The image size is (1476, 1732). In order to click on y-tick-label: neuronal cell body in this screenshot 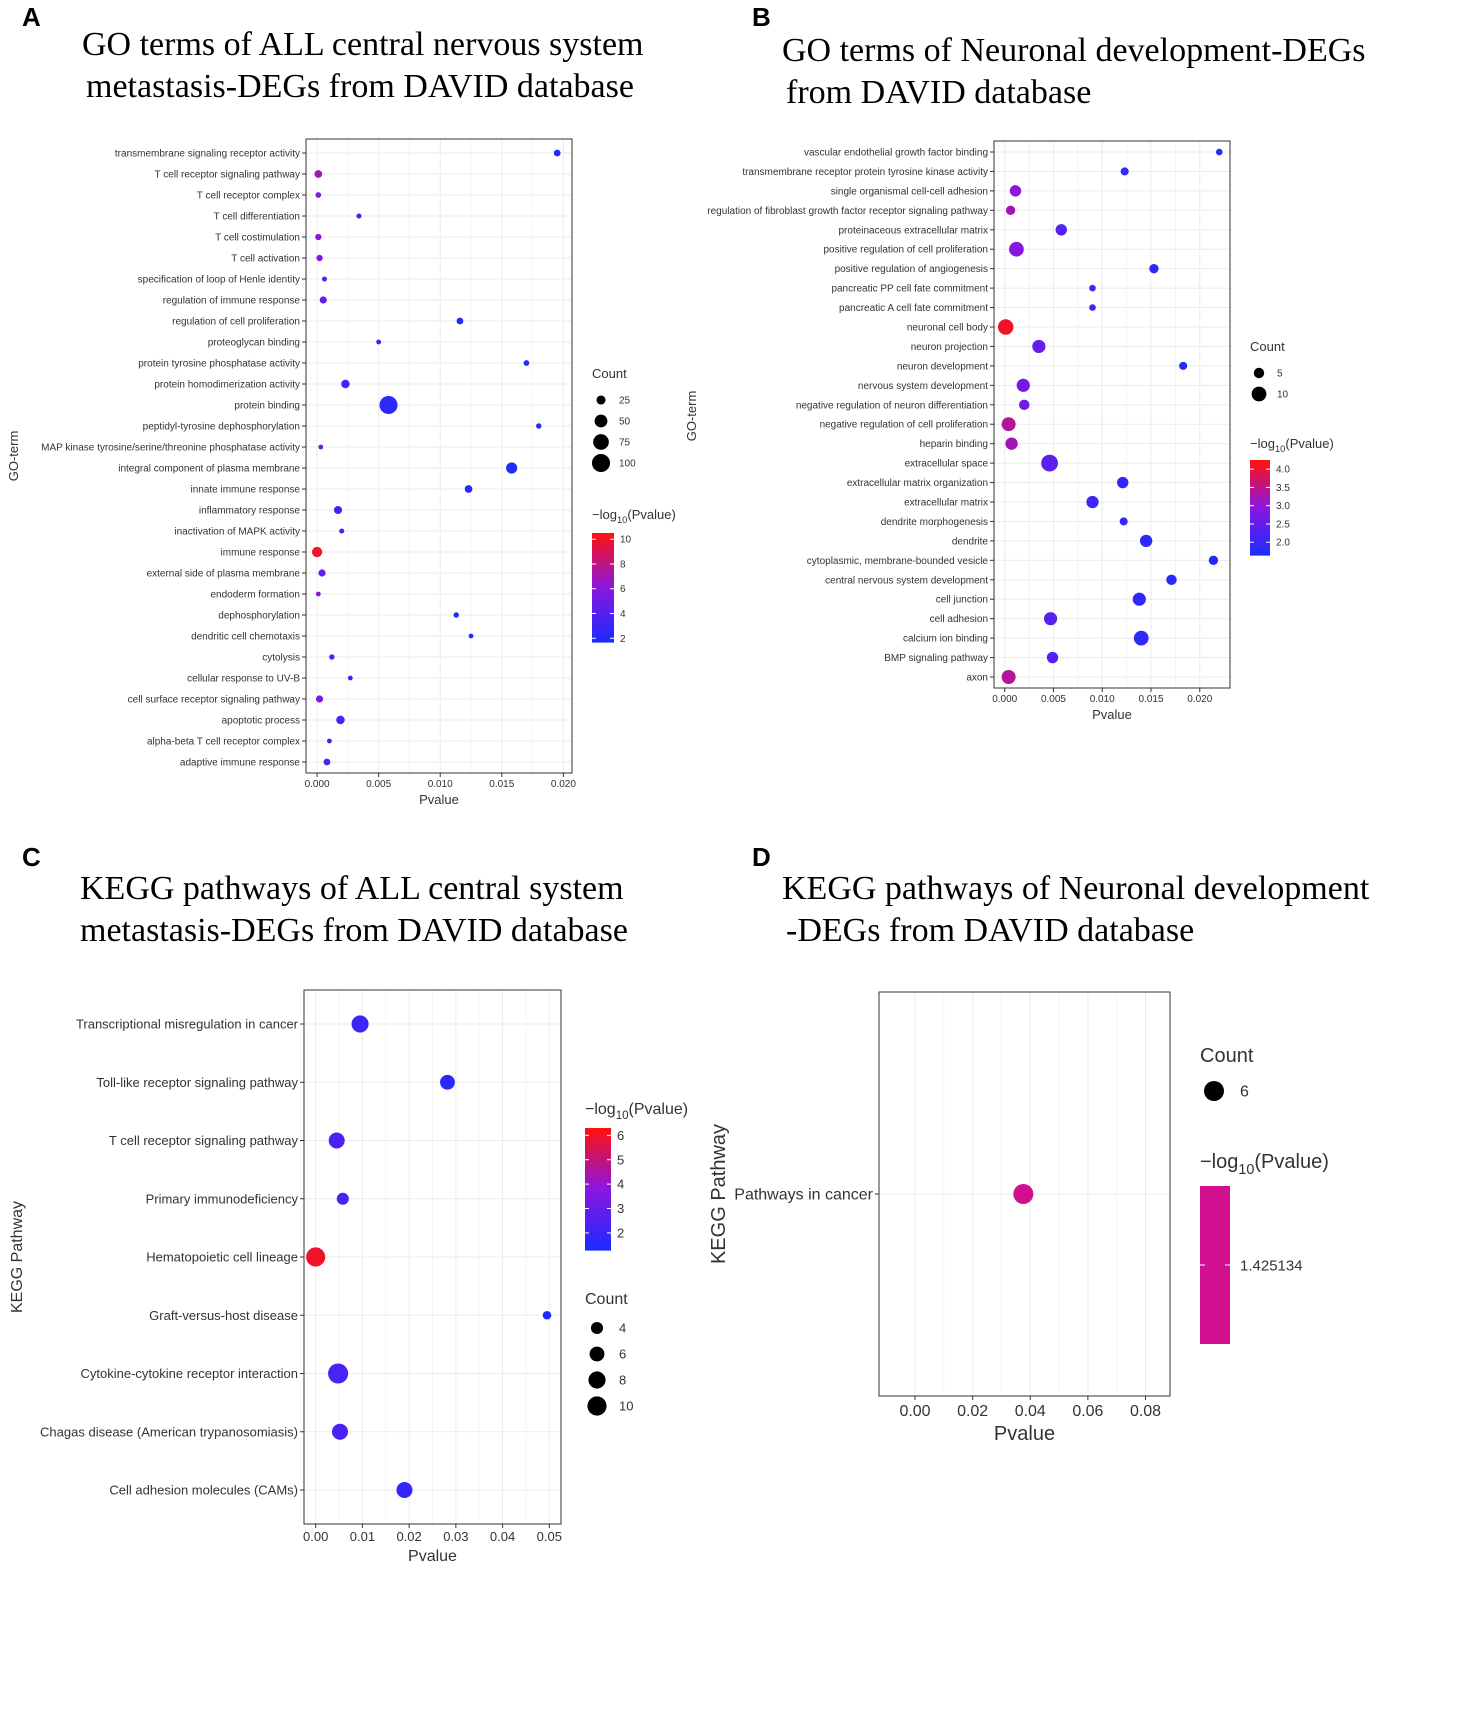, I will do `click(947, 328)`.